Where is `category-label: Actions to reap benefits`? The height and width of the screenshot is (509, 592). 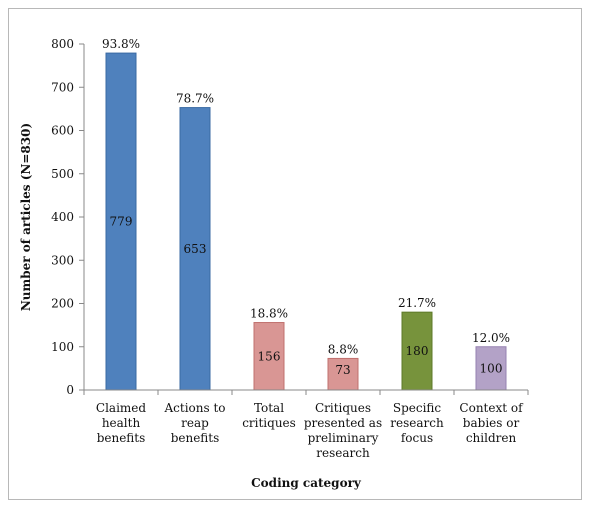 category-label: Actions to reap benefits is located at coordinates (194, 423).